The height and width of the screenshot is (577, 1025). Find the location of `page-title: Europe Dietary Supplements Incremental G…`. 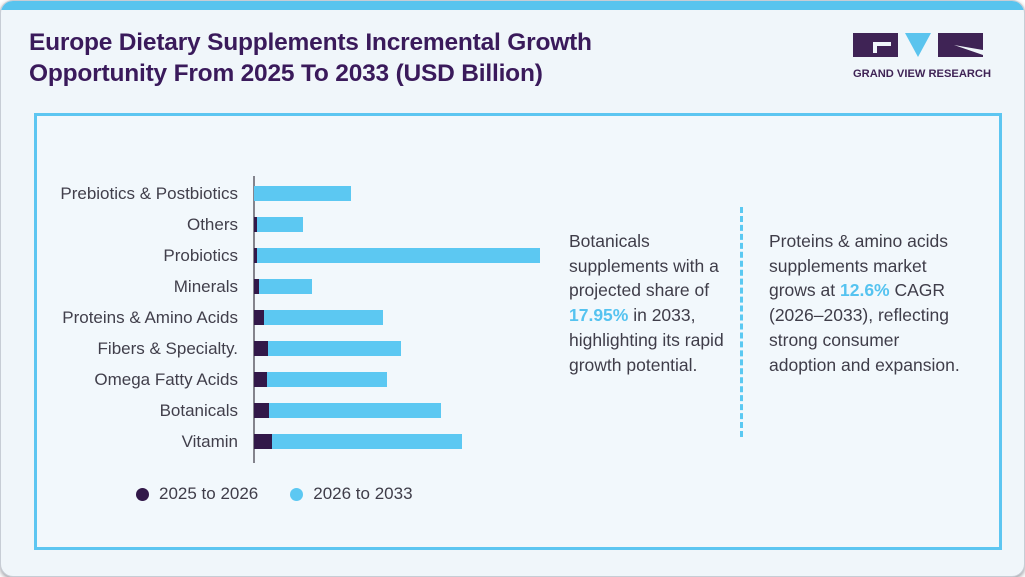

page-title: Europe Dietary Supplements Incremental G… is located at coordinates (379, 58).